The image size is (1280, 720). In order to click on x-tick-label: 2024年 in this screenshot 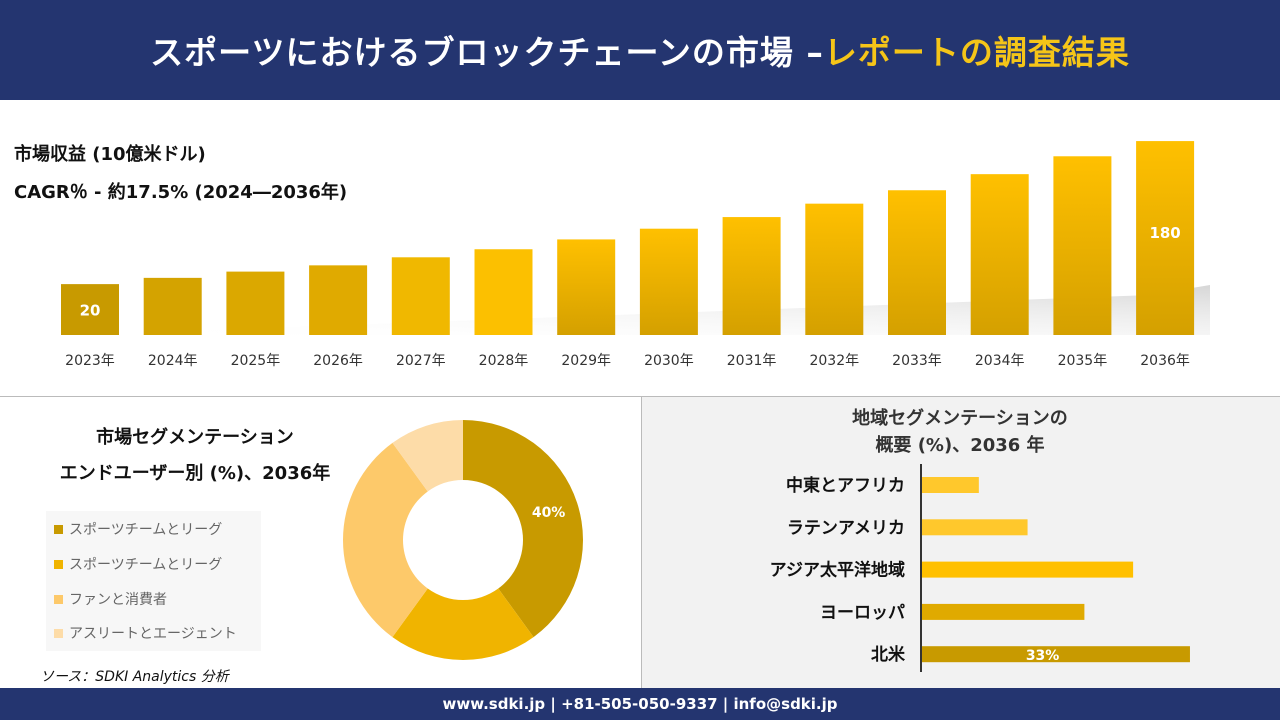, I will do `click(173, 361)`.